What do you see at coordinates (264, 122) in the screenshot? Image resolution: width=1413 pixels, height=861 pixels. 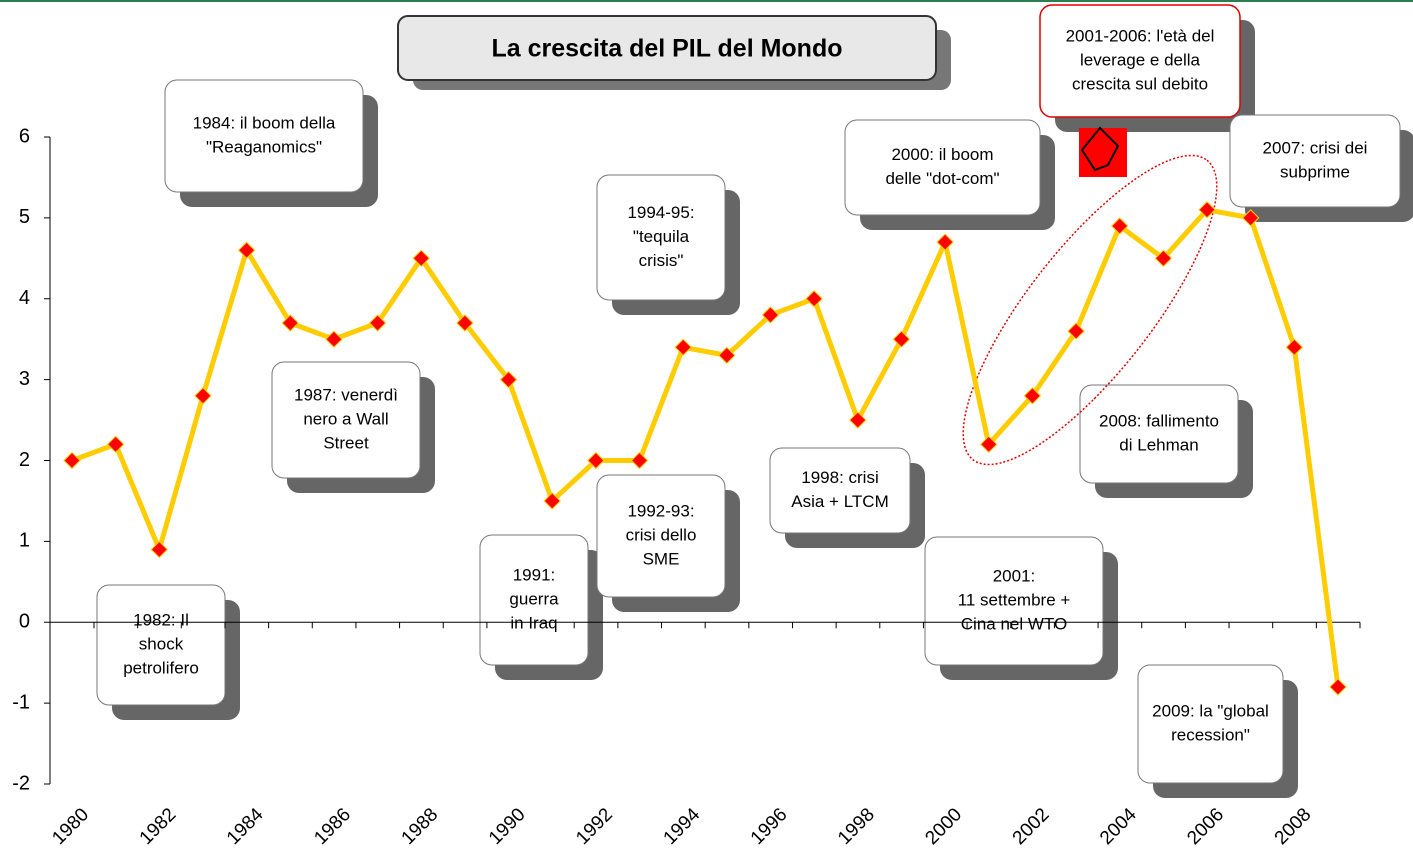 I see `annotation-text: 1984: il boom della` at bounding box center [264, 122].